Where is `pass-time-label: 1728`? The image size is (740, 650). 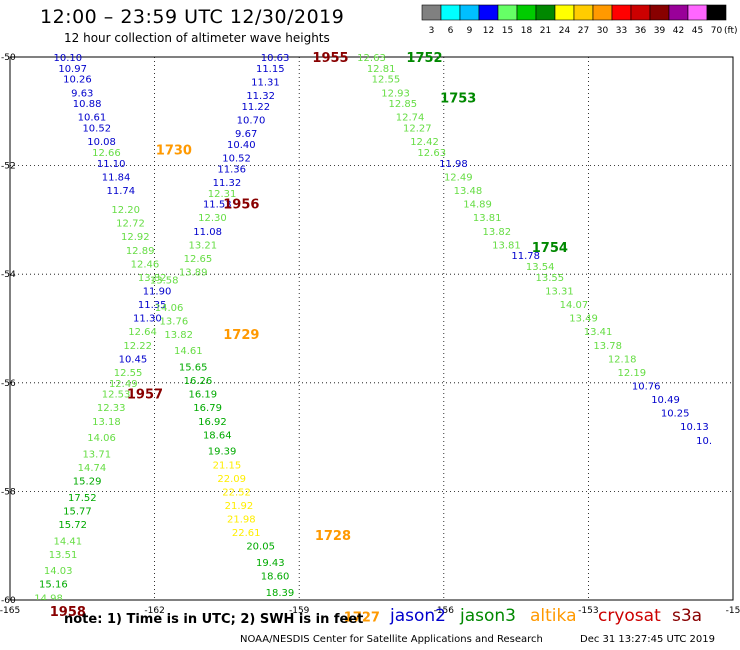
pass-time-label: 1728 is located at coordinates (333, 536).